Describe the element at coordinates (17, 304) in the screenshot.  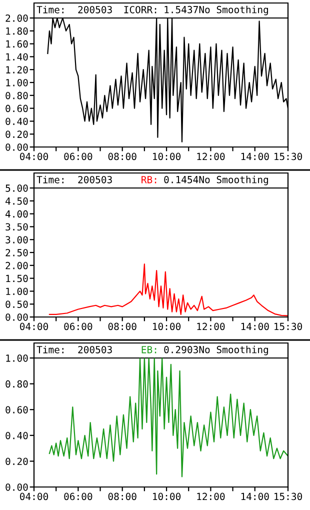
I see `y-tick-label: 0.50` at that location.